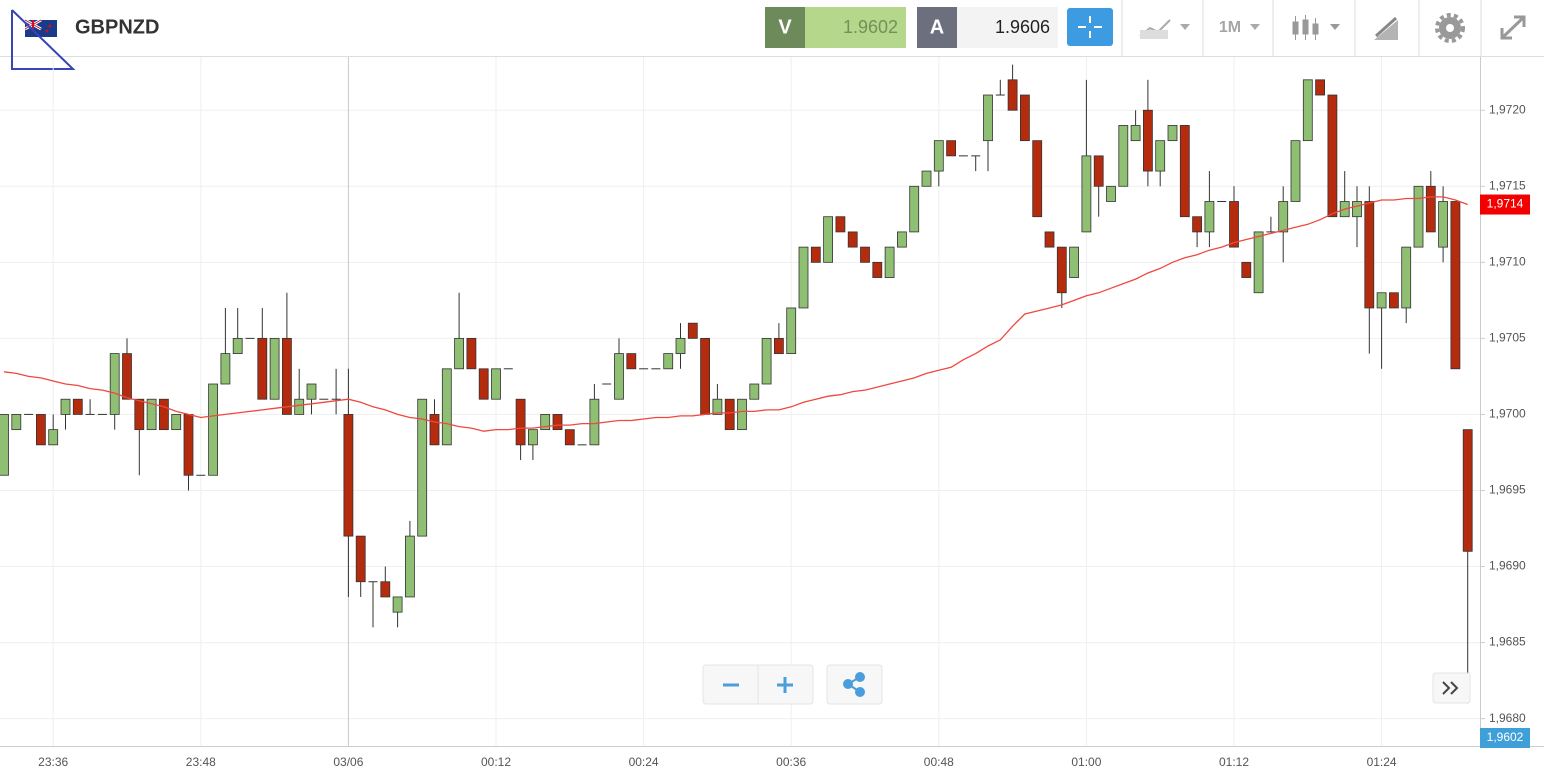 Image resolution: width=1544 pixels, height=782 pixels. I want to click on ma-value-label: 1,9714, so click(1505, 204).